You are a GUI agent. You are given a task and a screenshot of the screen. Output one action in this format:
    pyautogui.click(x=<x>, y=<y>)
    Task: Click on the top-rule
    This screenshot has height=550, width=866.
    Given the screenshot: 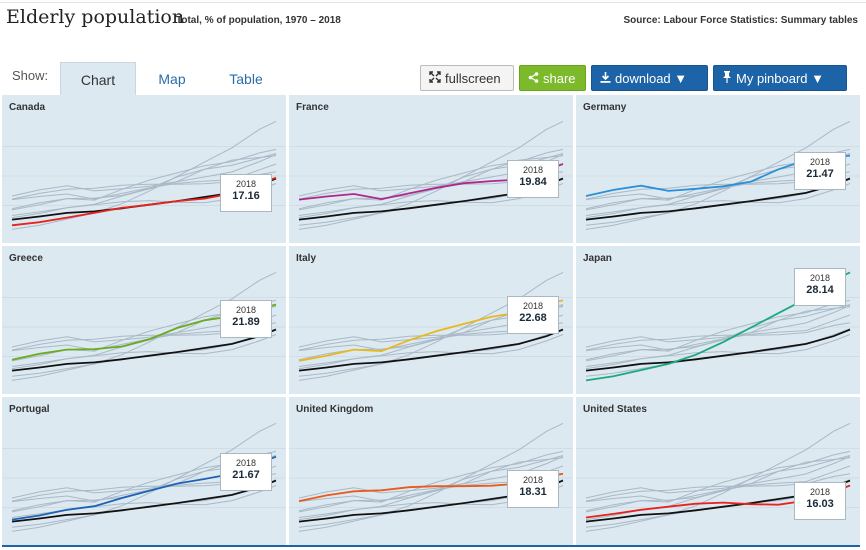 What is the action you would take?
    pyautogui.click(x=433, y=2)
    